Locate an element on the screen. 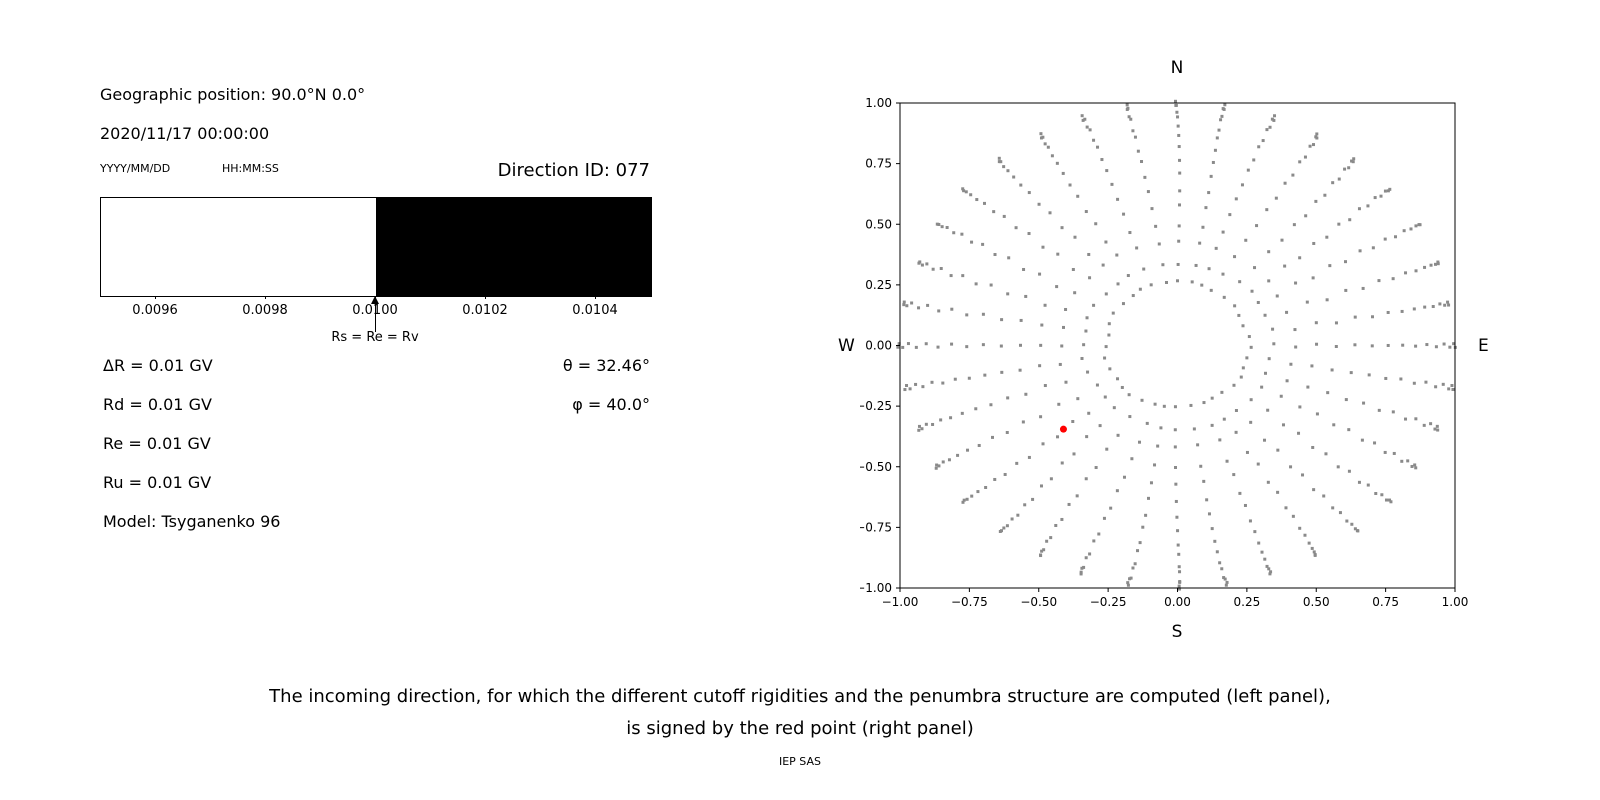  y-tick-label: −0.75 is located at coordinates (876, 527).